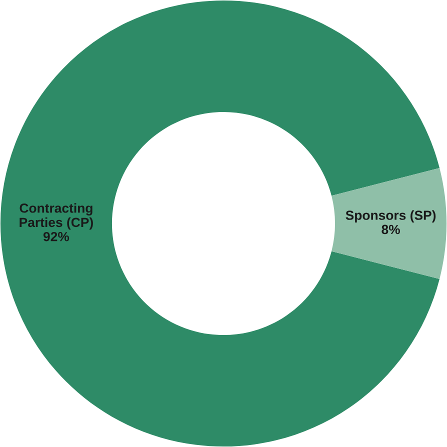 This screenshot has height=447, width=447. I want to click on data-label: 8%, so click(391, 229).